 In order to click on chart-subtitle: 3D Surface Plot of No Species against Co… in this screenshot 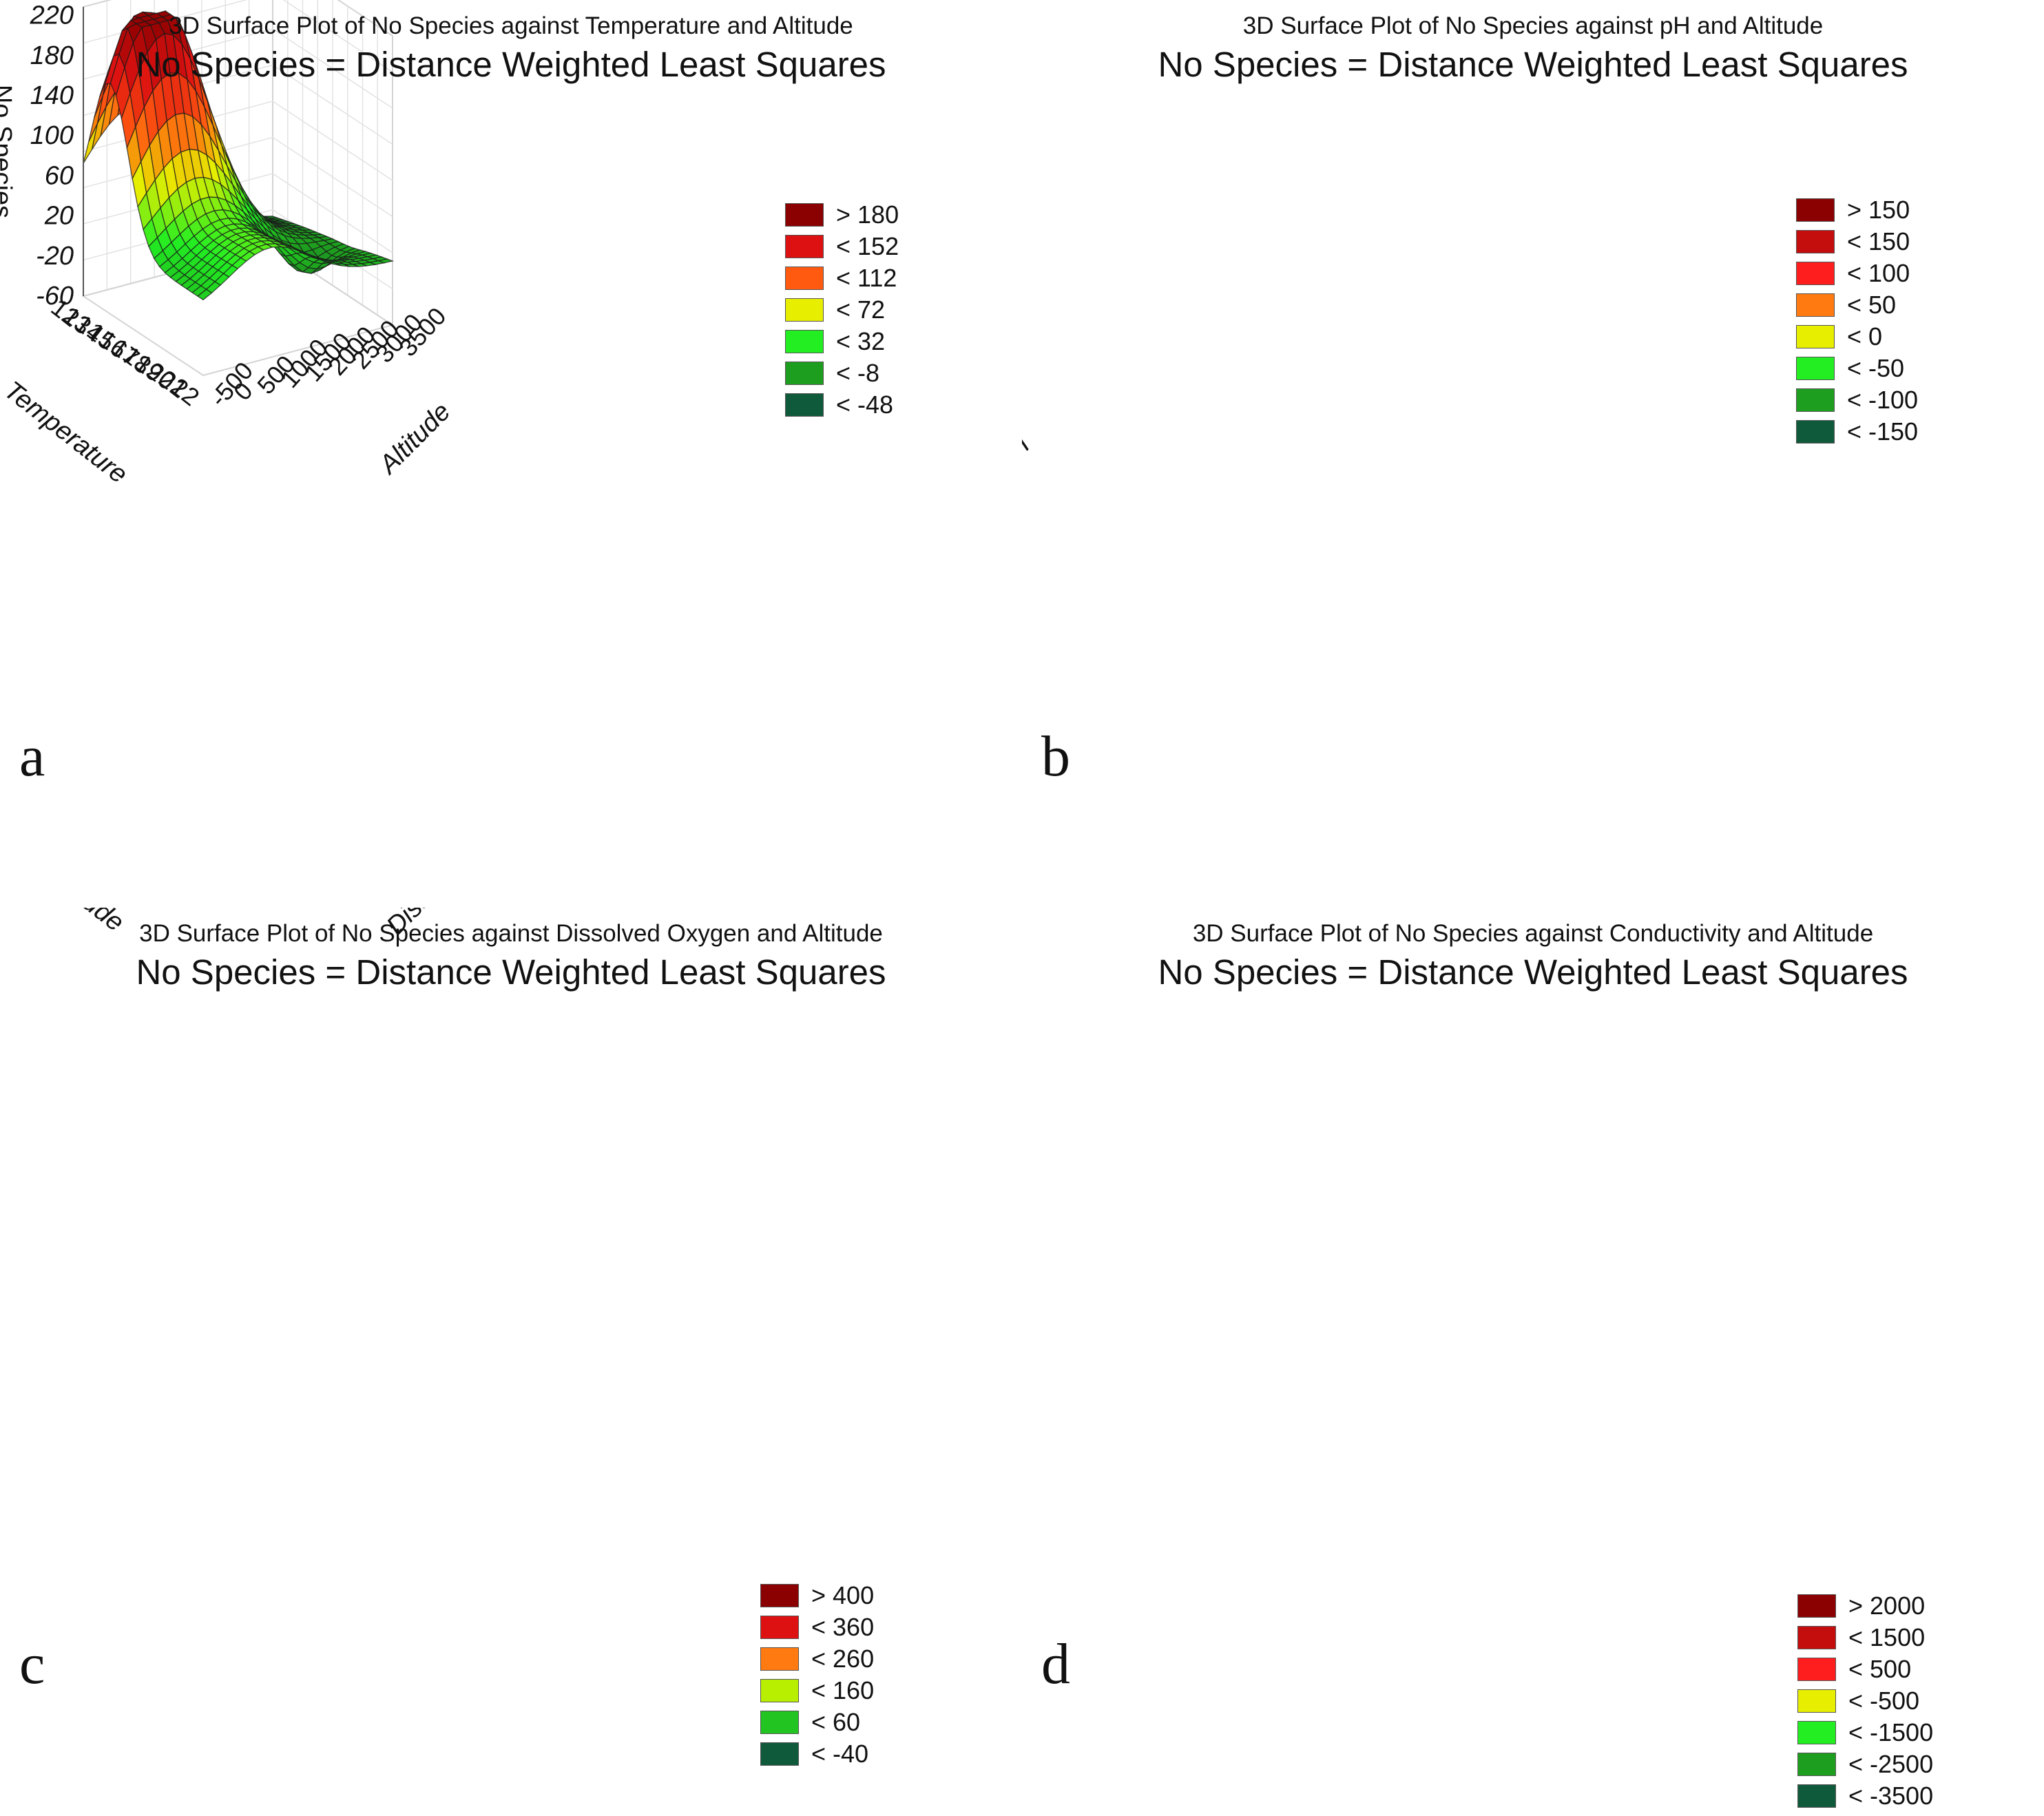, I will do `click(1533, 933)`.